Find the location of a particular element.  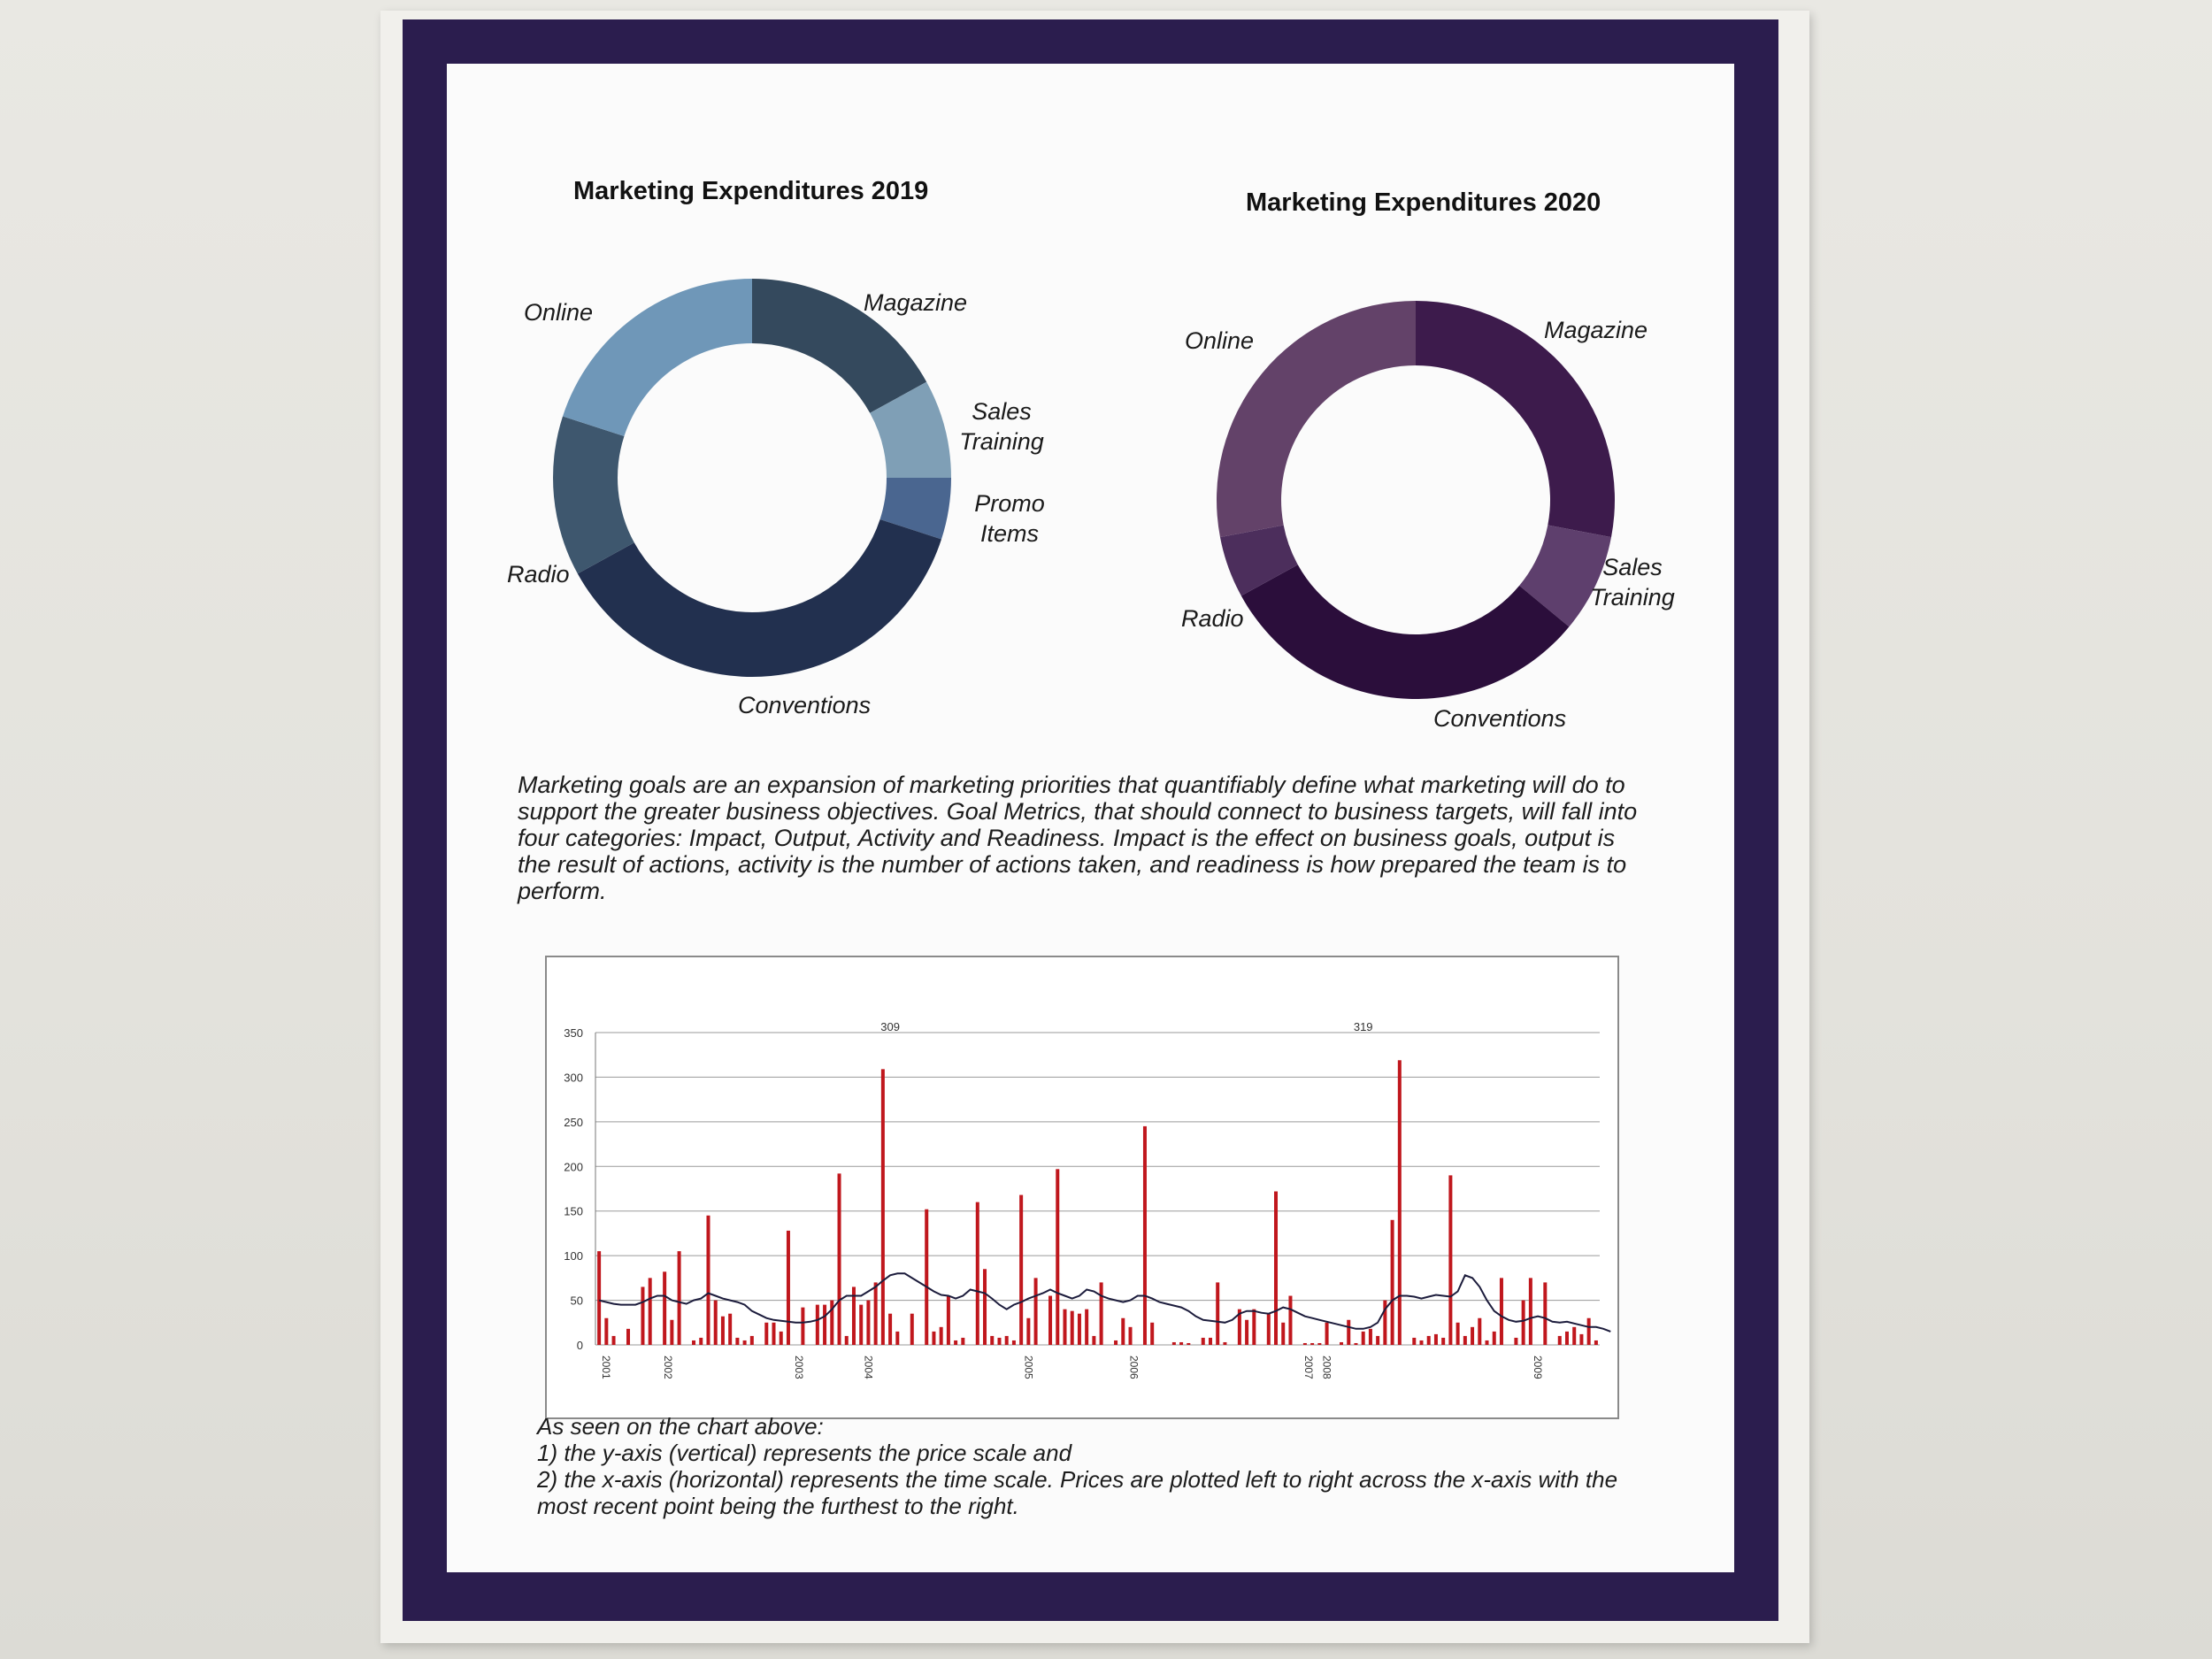

y-tick-label: 350 is located at coordinates (573, 1033).